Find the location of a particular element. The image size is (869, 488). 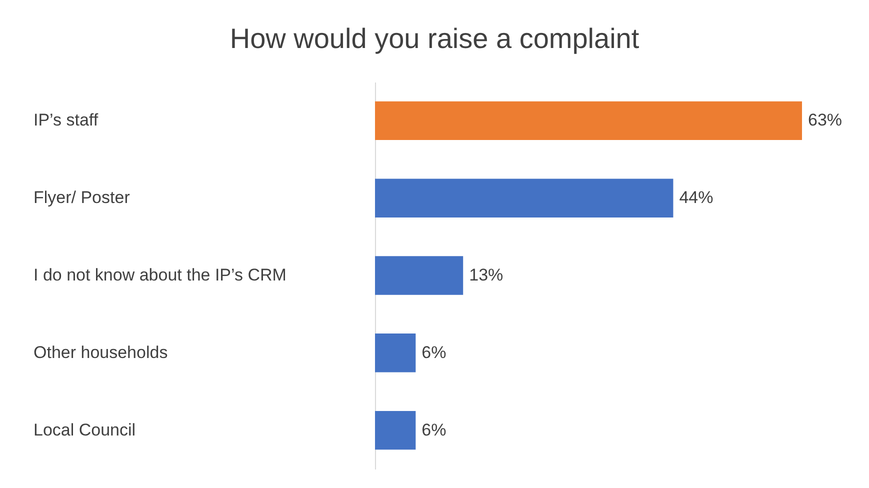

chart-title: How would you raise a complaint is located at coordinates (435, 38).